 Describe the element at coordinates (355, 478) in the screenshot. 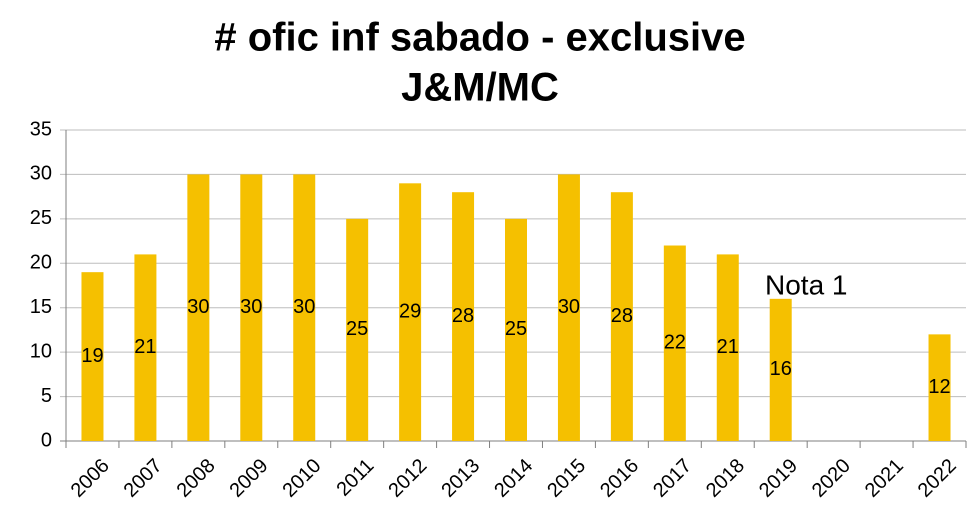

I see `x-tick-label: 2011` at that location.